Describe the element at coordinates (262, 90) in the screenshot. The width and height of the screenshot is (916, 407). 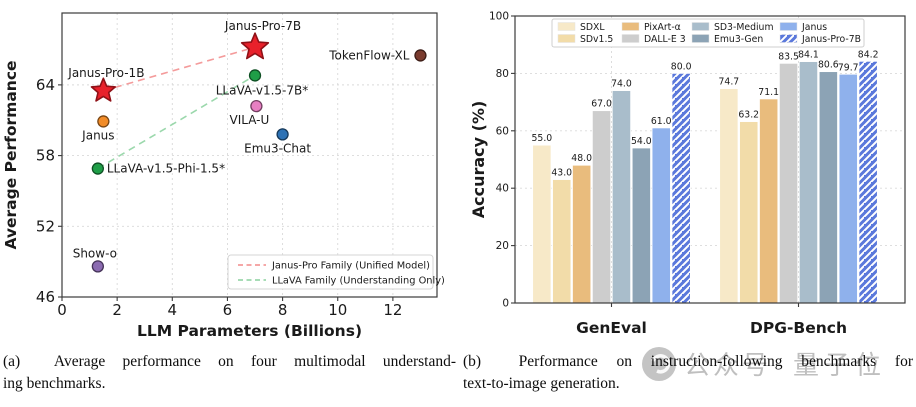
I see `point-label: LLaVA-v1.5-7B*` at that location.